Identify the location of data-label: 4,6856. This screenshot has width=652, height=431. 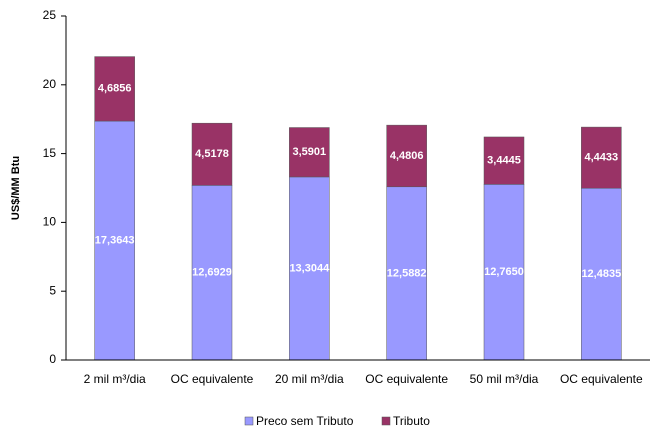
(115, 89).